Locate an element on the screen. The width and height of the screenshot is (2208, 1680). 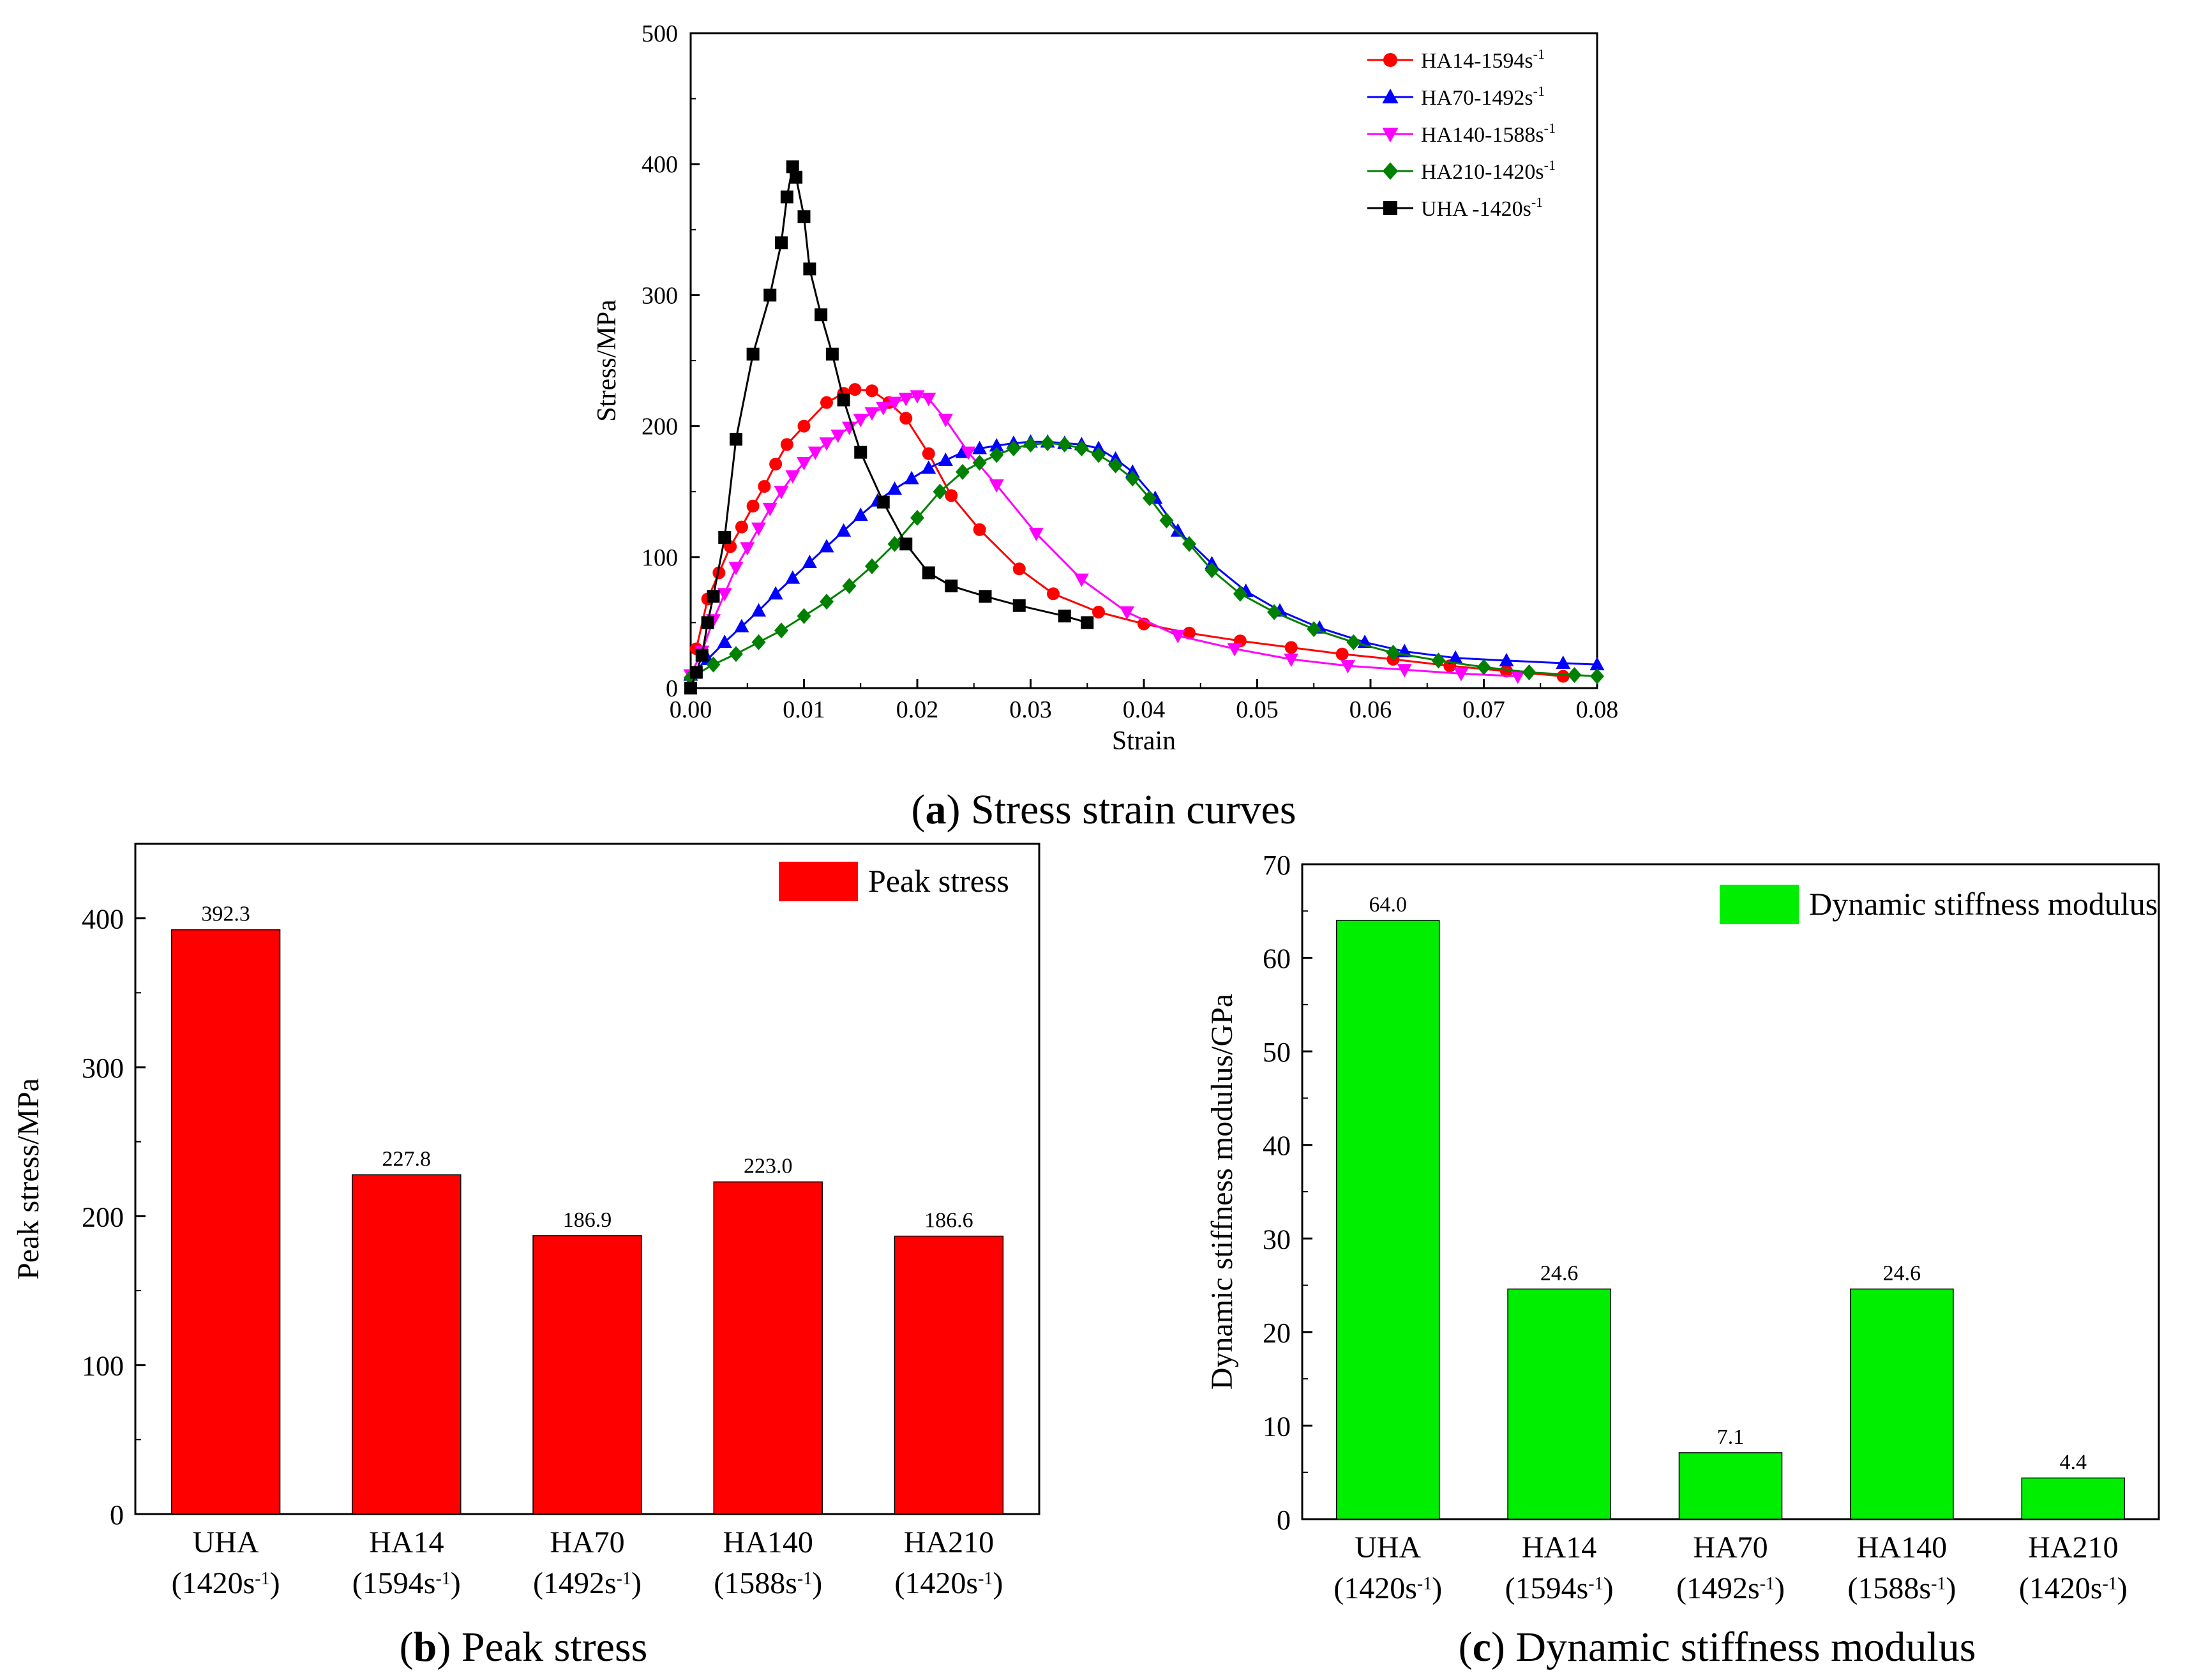
x-rate-label: (1588s-1) is located at coordinates (1901, 1588).